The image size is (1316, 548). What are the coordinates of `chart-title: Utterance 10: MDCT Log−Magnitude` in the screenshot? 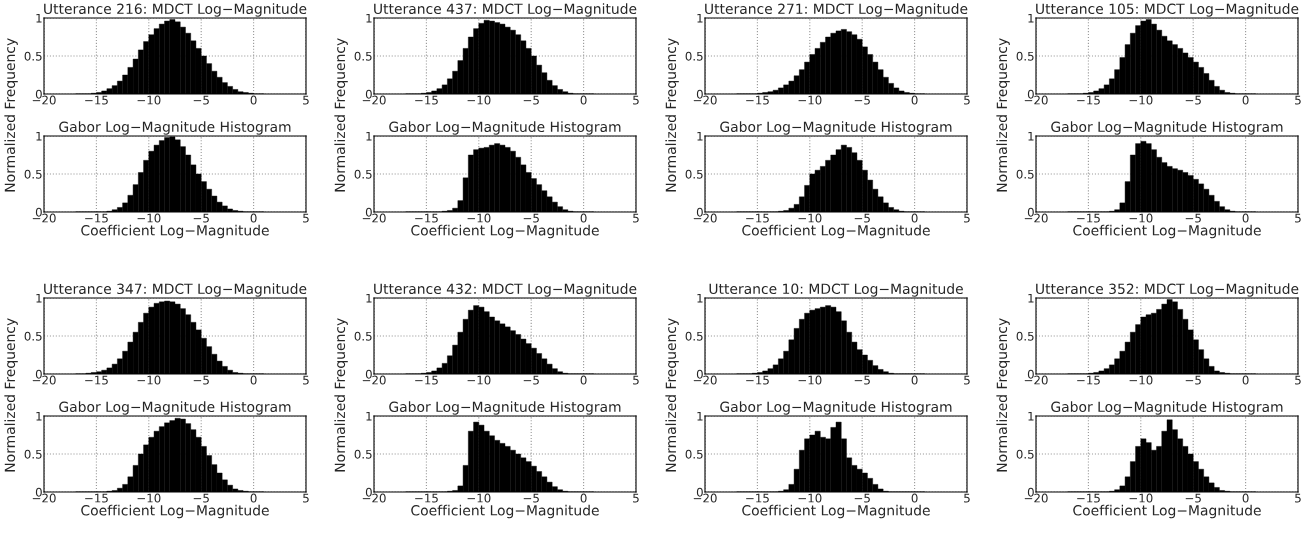 It's located at (836, 290).